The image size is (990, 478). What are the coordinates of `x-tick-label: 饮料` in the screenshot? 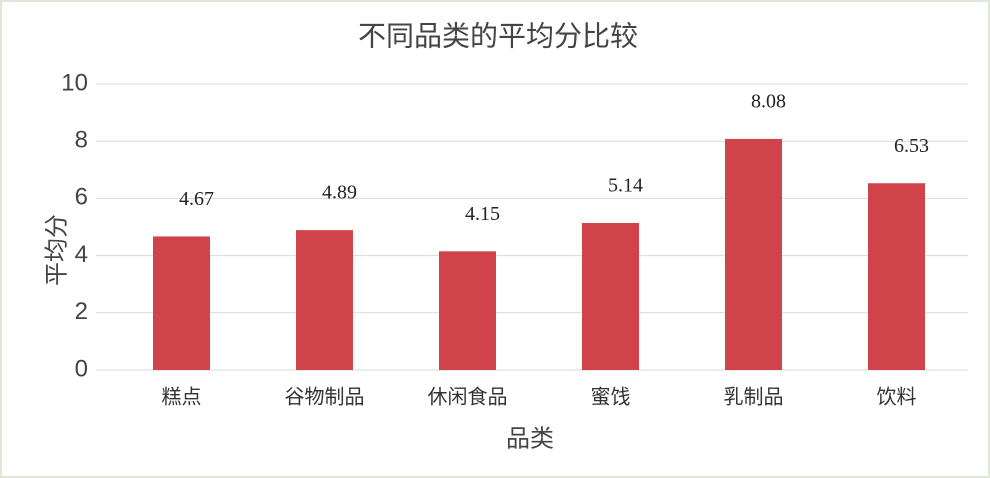 It's located at (897, 396).